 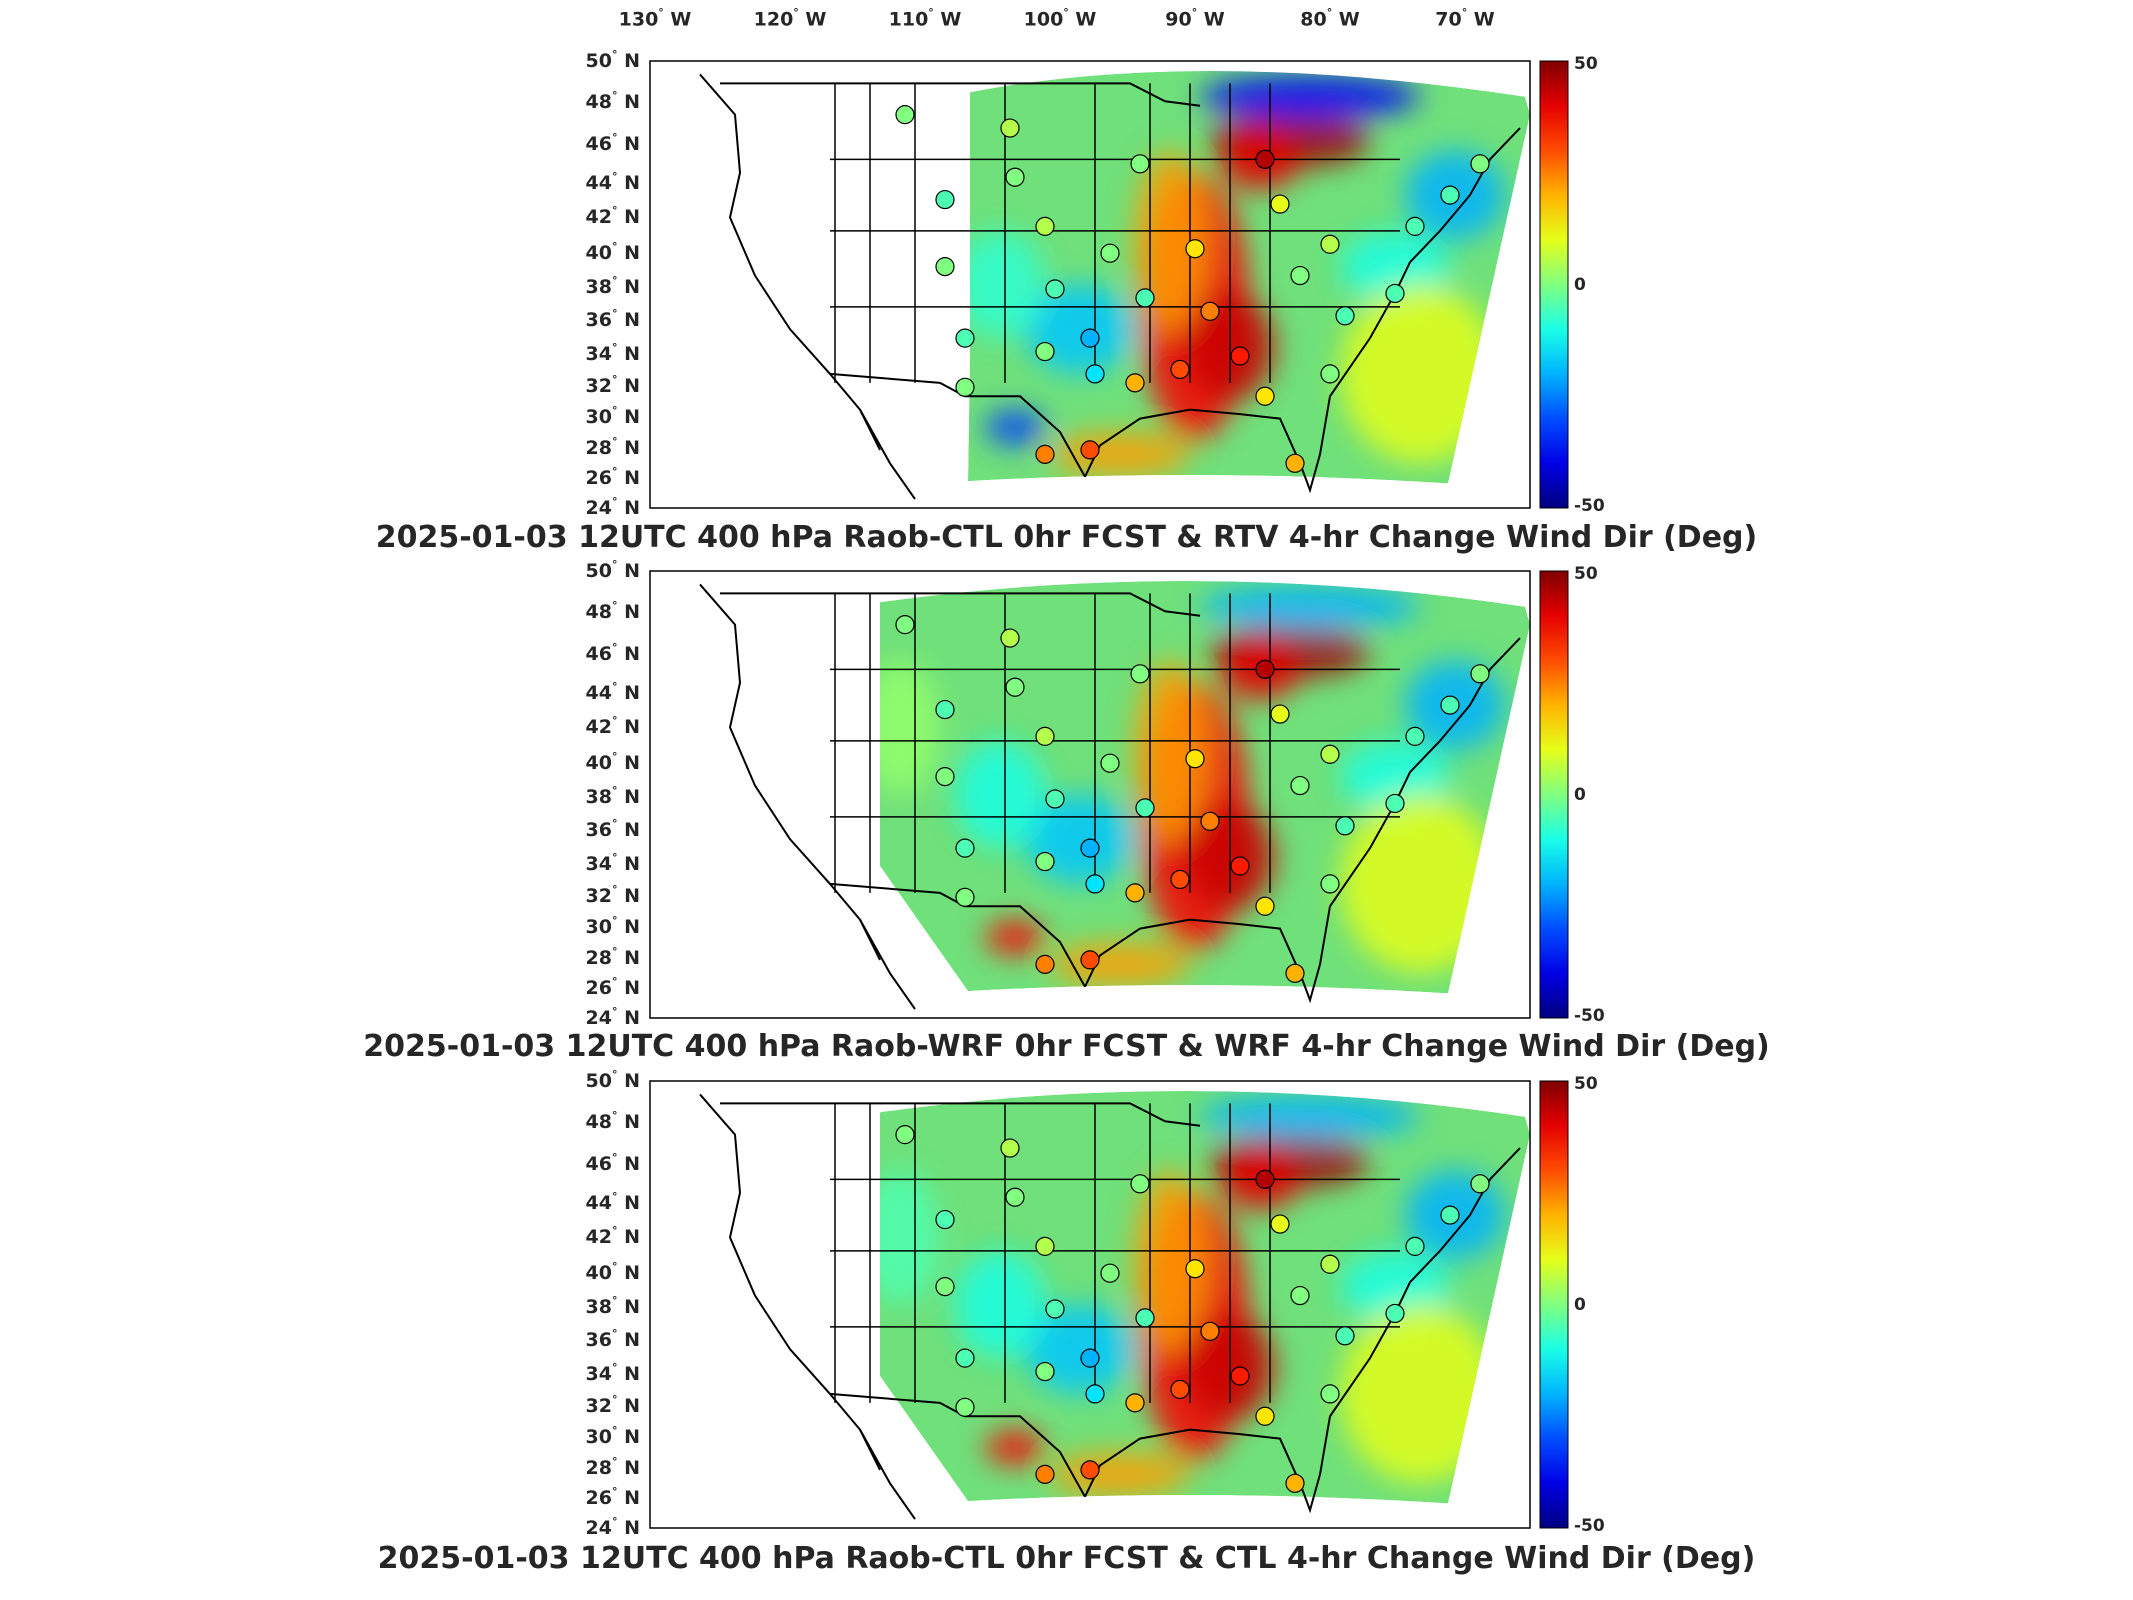 I want to click on baja-coastline, so click(x=887, y=964).